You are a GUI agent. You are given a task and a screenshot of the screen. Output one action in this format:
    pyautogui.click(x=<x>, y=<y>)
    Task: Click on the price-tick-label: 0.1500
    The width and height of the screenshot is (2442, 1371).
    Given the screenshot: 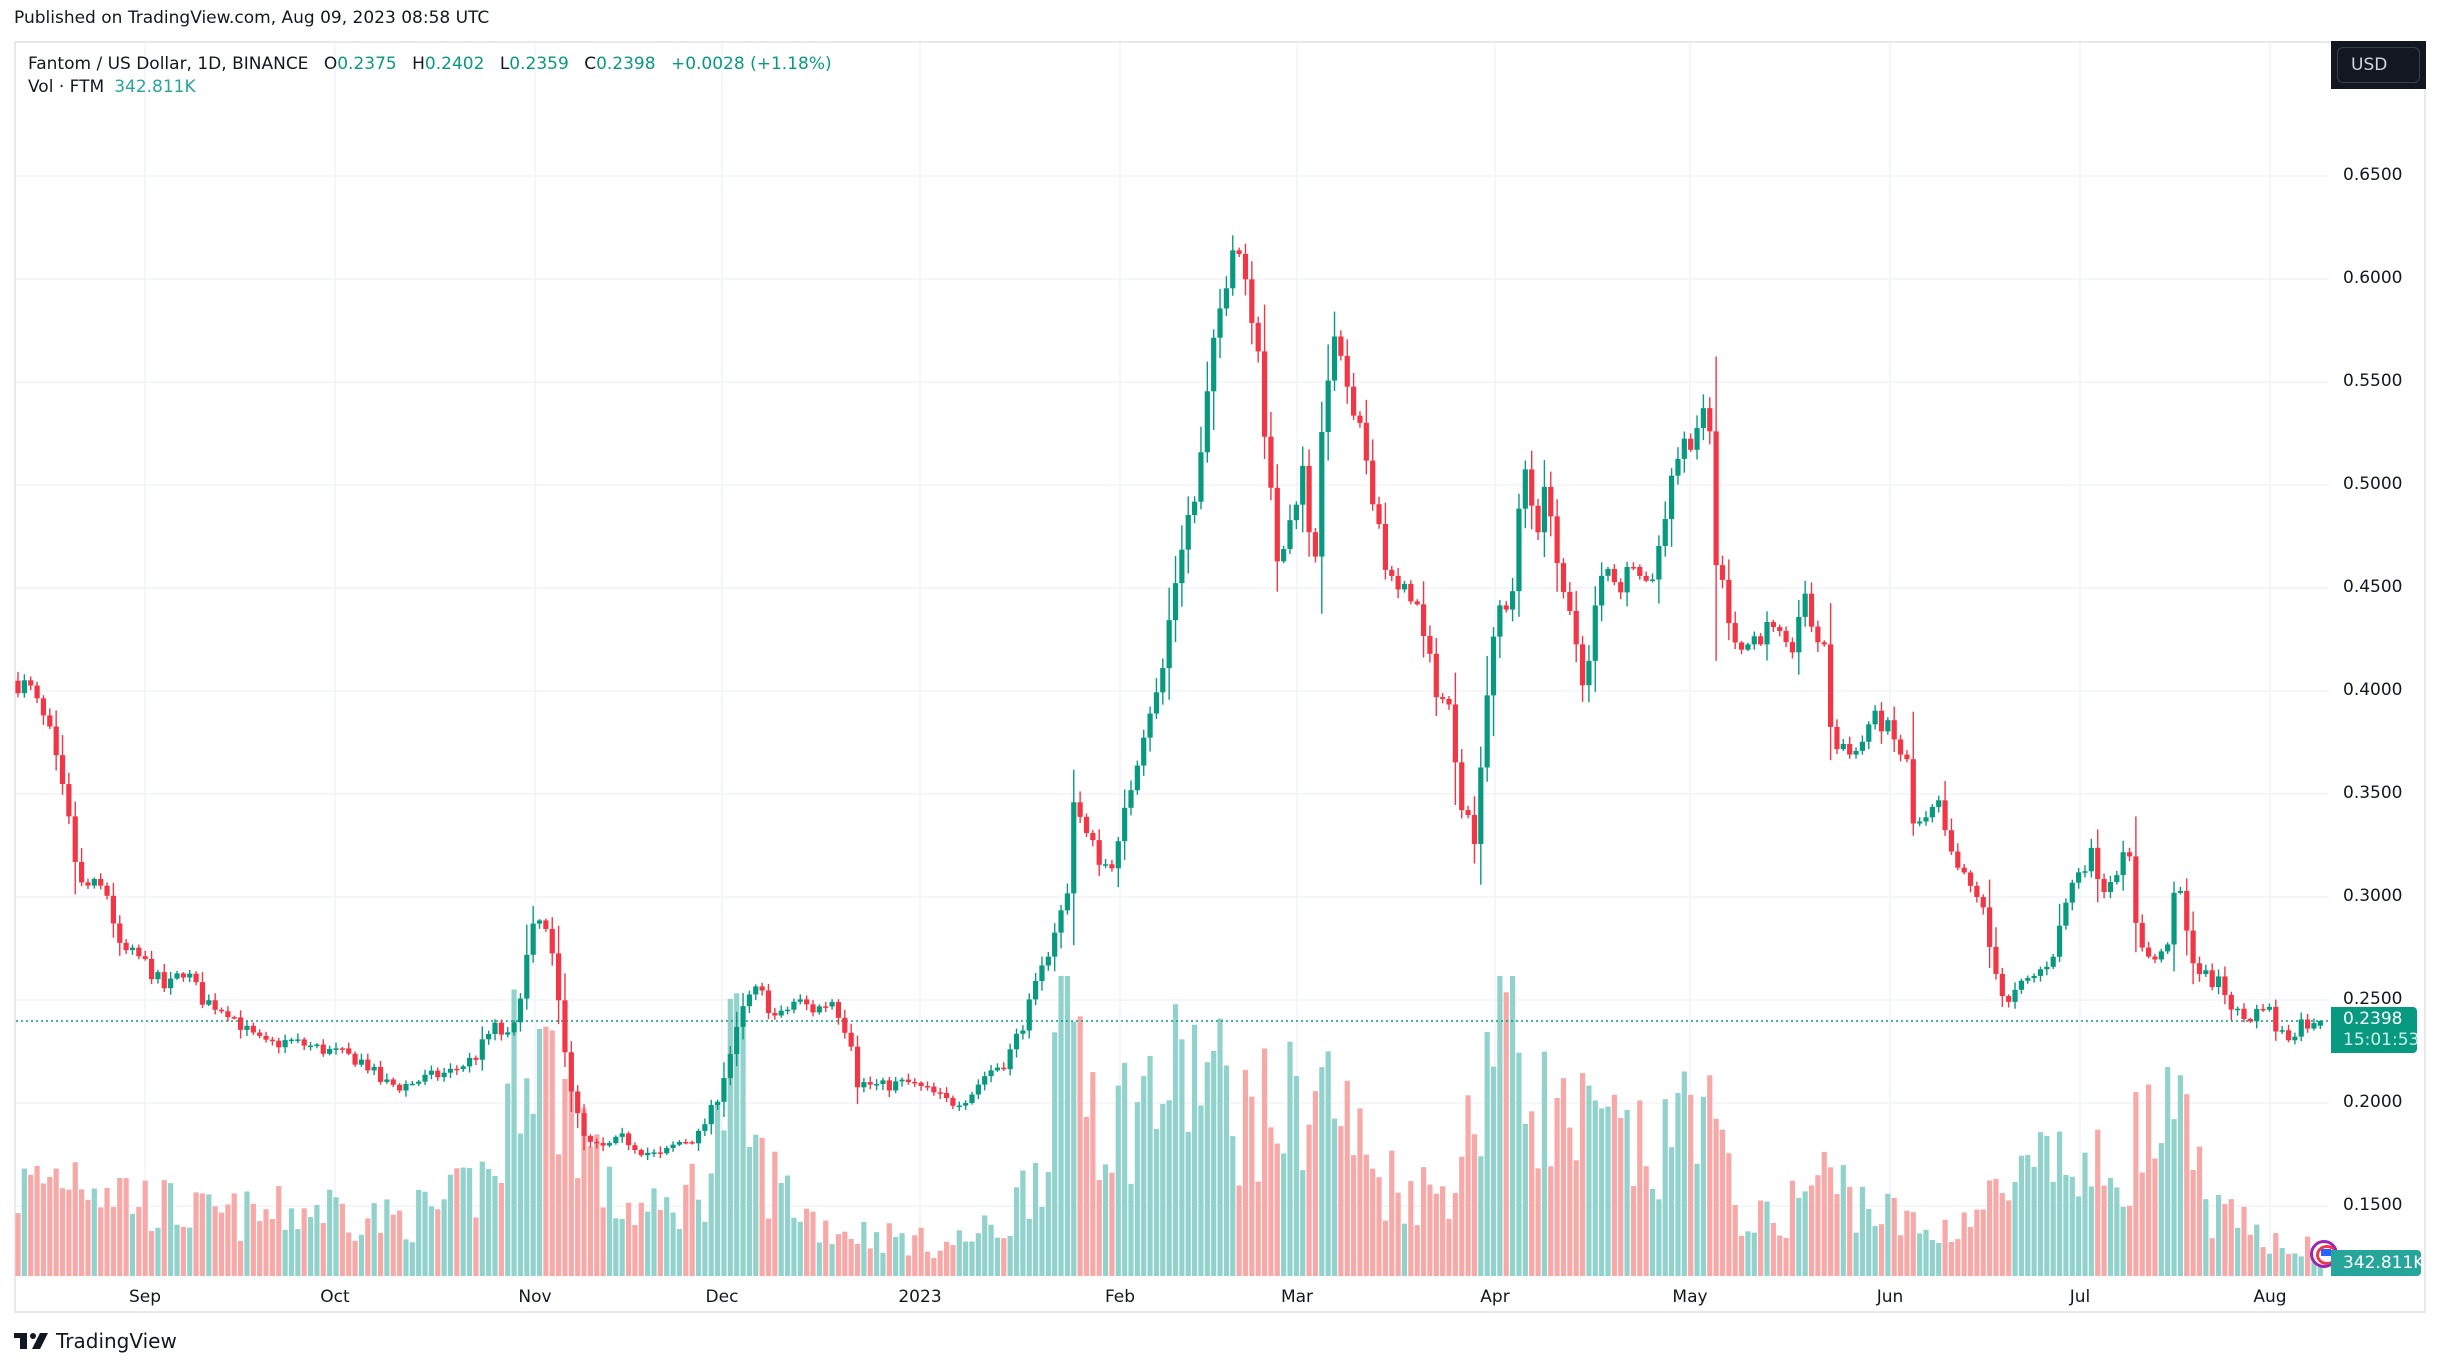 What is the action you would take?
    pyautogui.click(x=2373, y=1205)
    